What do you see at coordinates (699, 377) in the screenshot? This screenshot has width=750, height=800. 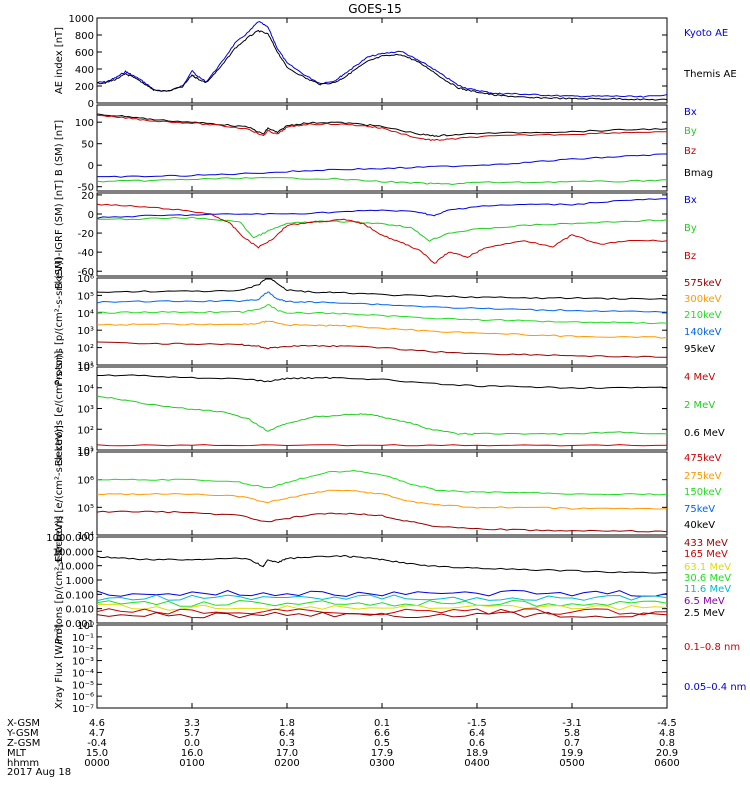 I see `legend-entry: 4 MeV` at bounding box center [699, 377].